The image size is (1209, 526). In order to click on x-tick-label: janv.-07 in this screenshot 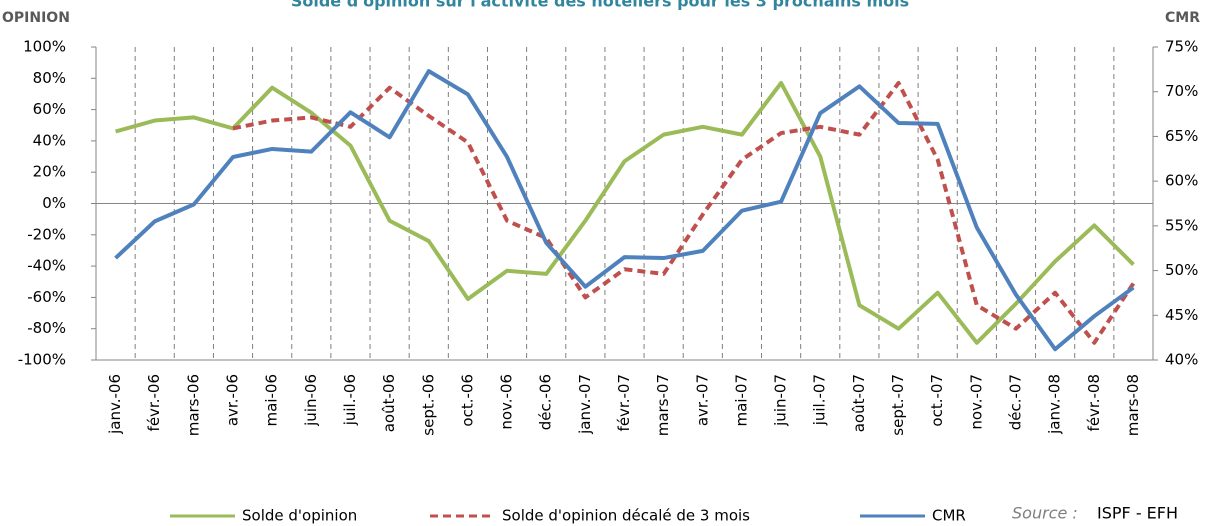, I will do `click(585, 404)`.